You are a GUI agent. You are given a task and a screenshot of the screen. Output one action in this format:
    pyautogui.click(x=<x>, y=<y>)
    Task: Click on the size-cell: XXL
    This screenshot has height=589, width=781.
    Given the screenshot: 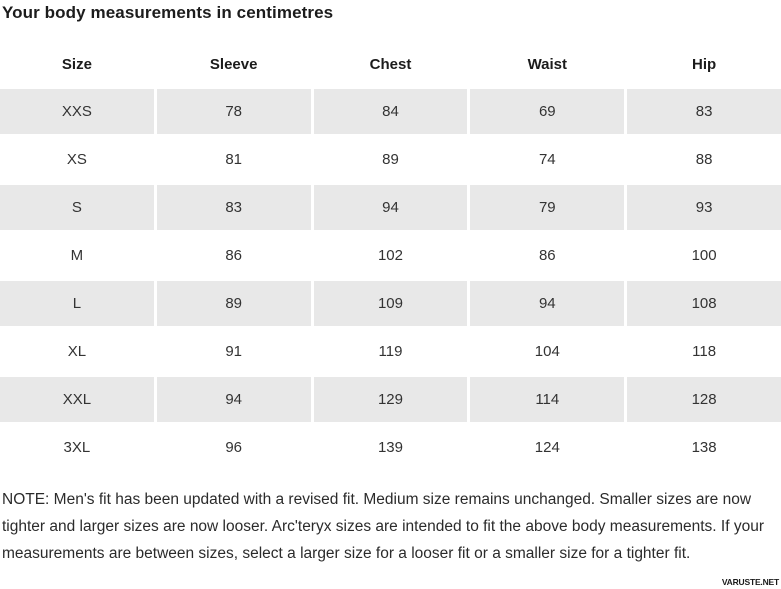 What is the action you would take?
    pyautogui.click(x=77, y=399)
    